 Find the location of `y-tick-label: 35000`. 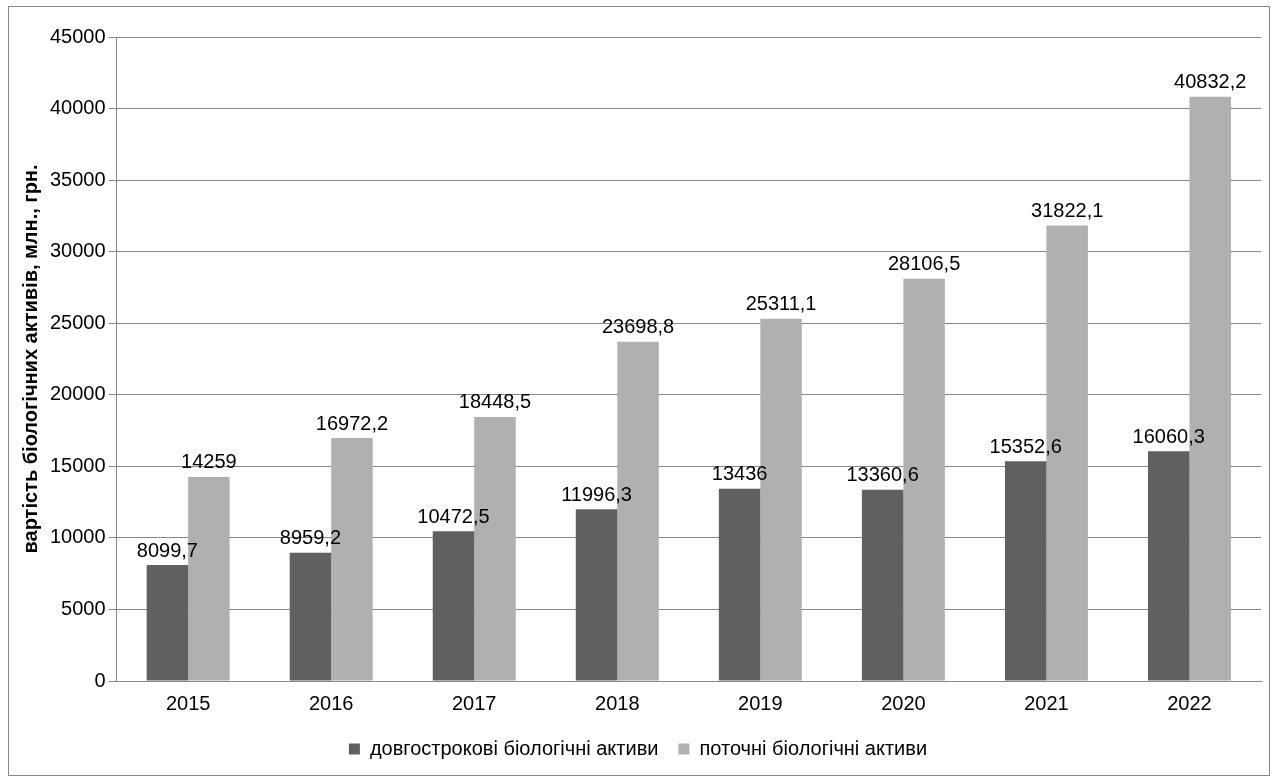

y-tick-label: 35000 is located at coordinates (77, 178).